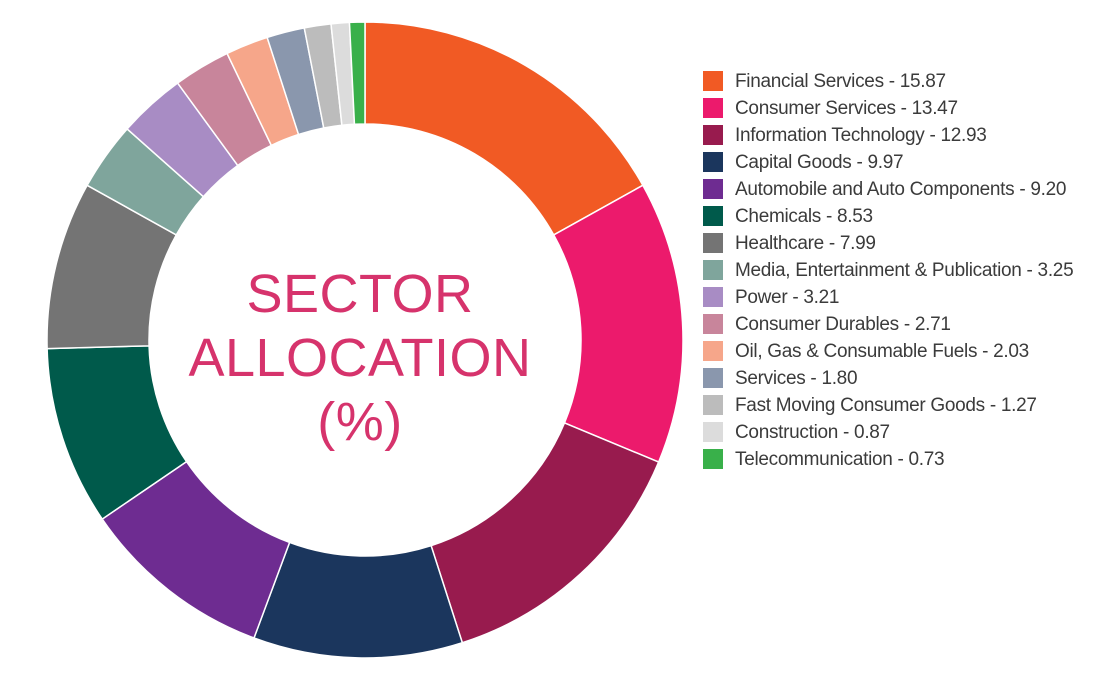  Describe the element at coordinates (886, 405) in the screenshot. I see `legend-label: Fast Moving Consumer Goods - 1.27` at that location.